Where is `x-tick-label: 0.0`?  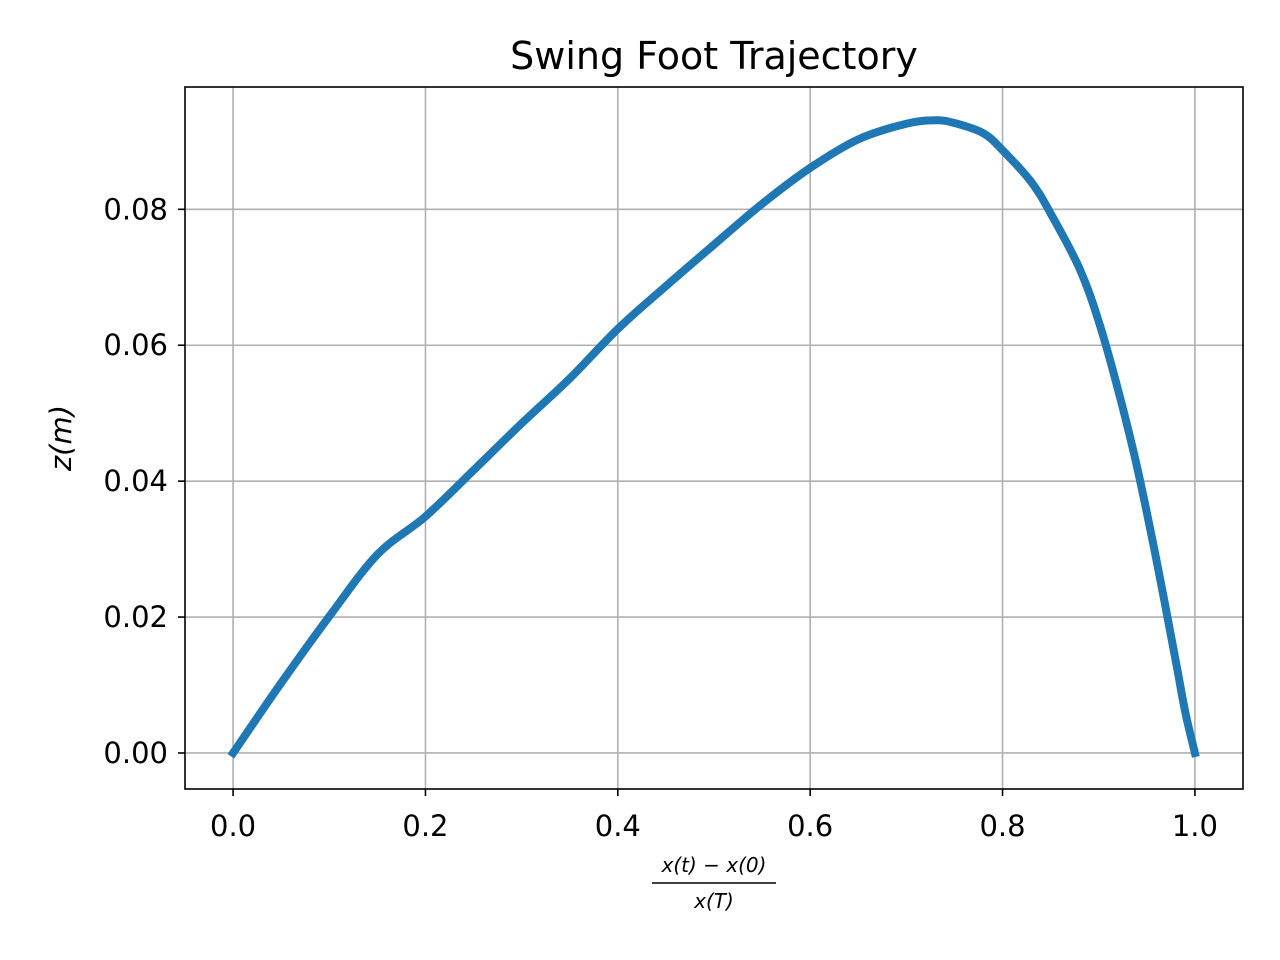
x-tick-label: 0.0 is located at coordinates (233, 826).